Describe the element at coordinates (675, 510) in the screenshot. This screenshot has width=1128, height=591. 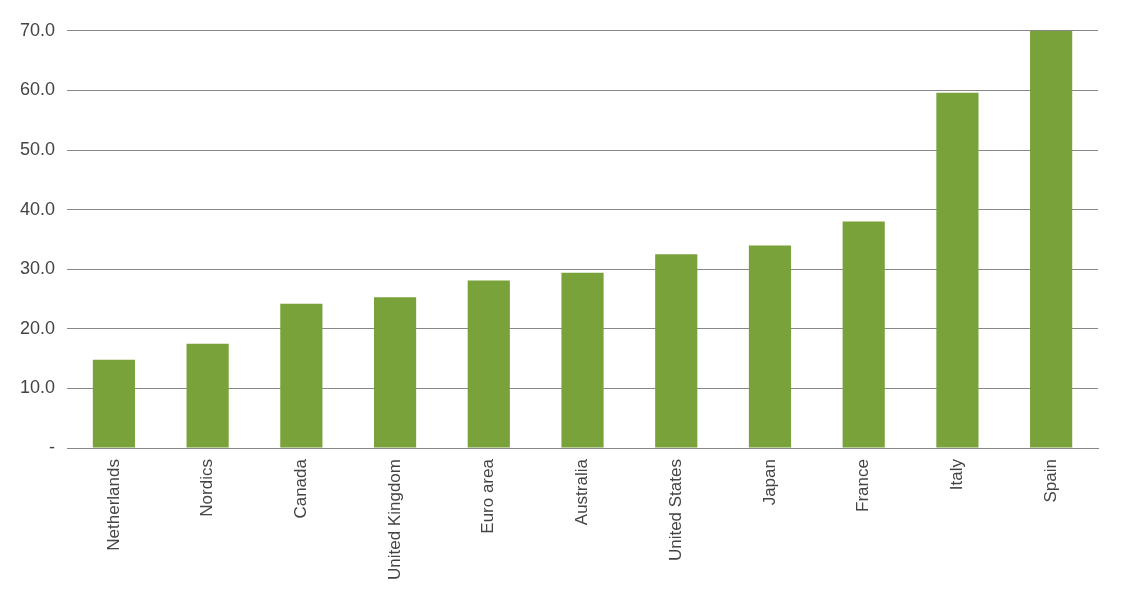
I see `x-tick-label: United States` at that location.